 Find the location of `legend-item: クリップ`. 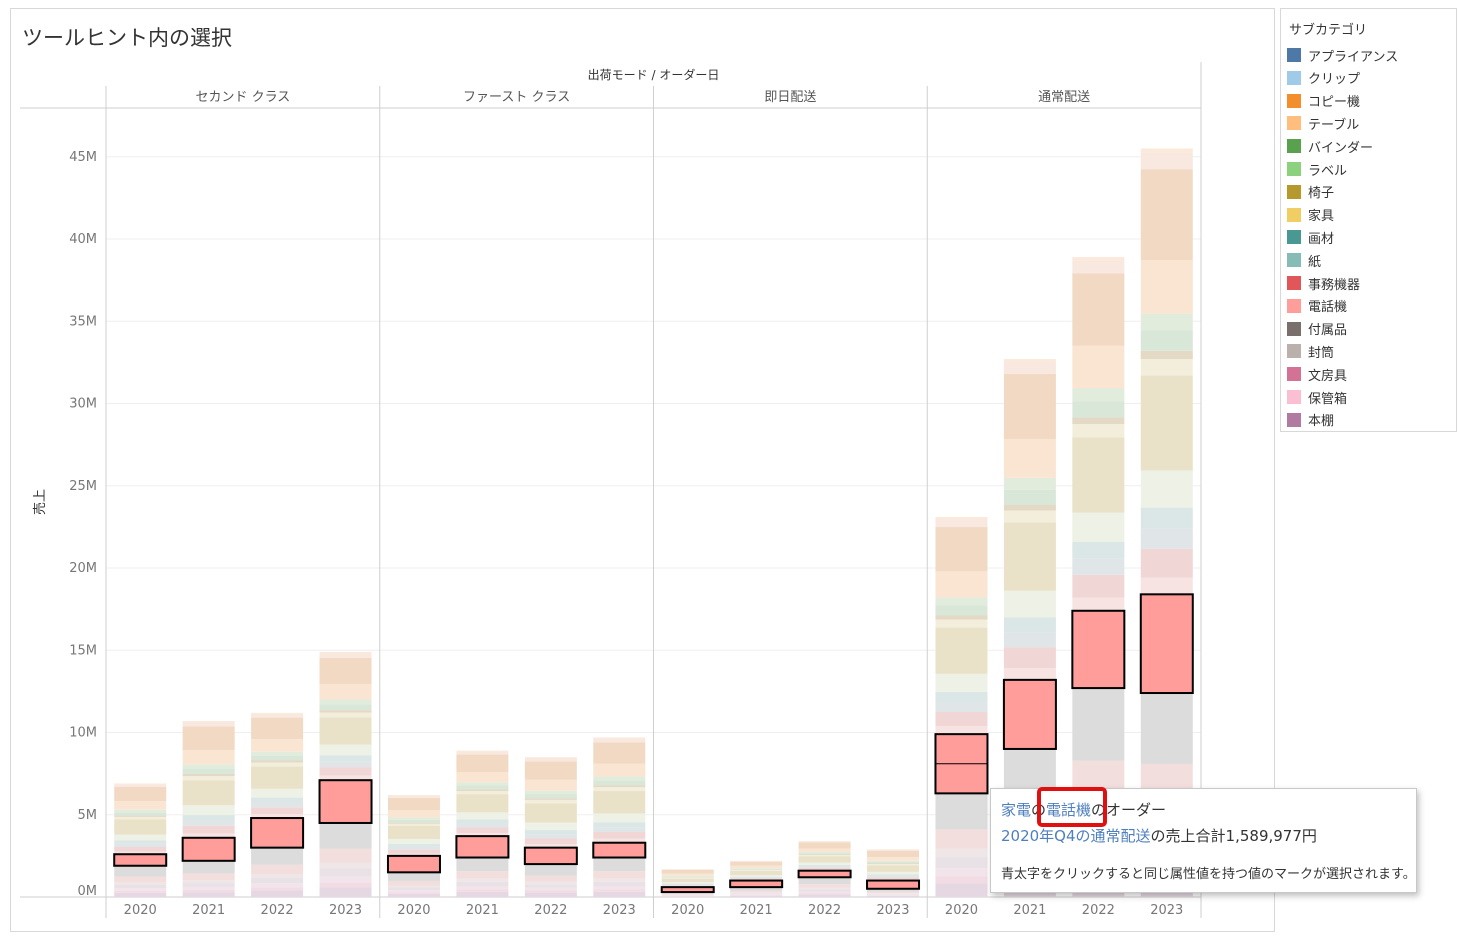

legend-item: クリップ is located at coordinates (1323, 78).